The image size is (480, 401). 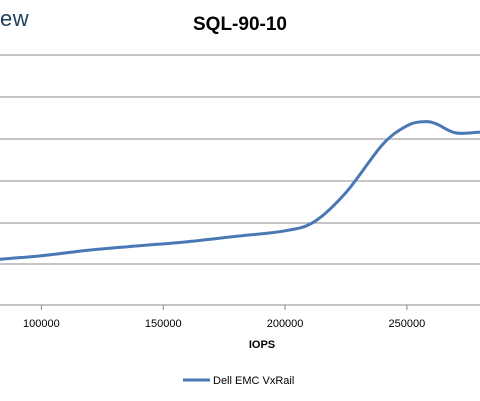 What do you see at coordinates (240, 24) in the screenshot?
I see `chart-title: SQL-90-10` at bounding box center [240, 24].